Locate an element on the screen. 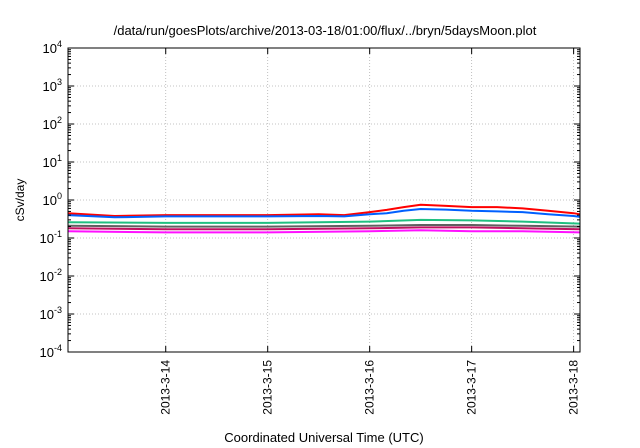 The height and width of the screenshot is (448, 640). series-layer is located at coordinates (324, 218).